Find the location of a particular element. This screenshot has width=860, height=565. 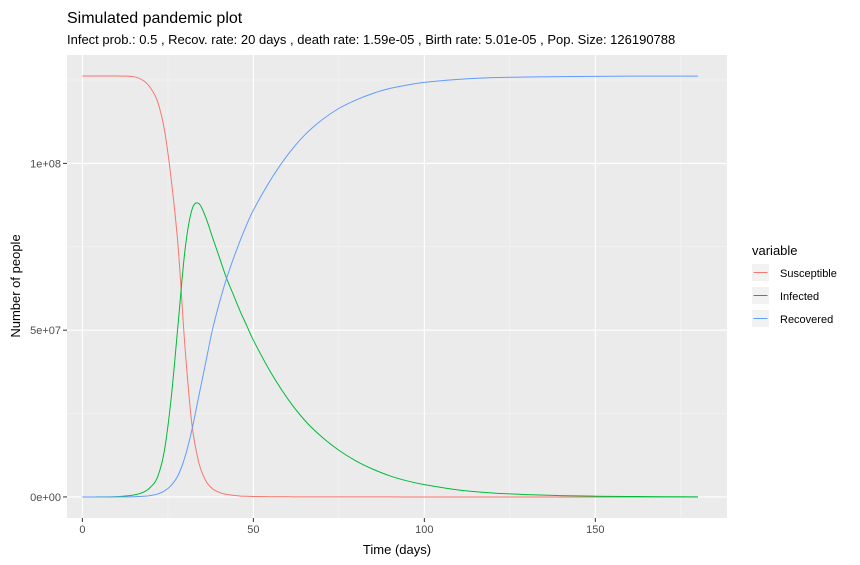

x-axis-title: Time (days) is located at coordinates (397, 549).